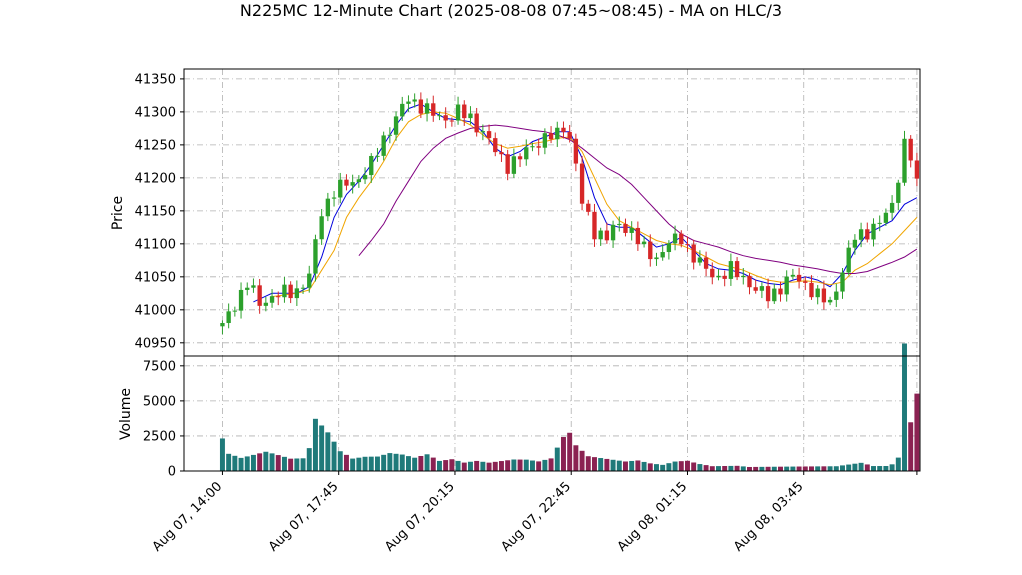  I want to click on price-tick-label: 41150, so click(155, 211).